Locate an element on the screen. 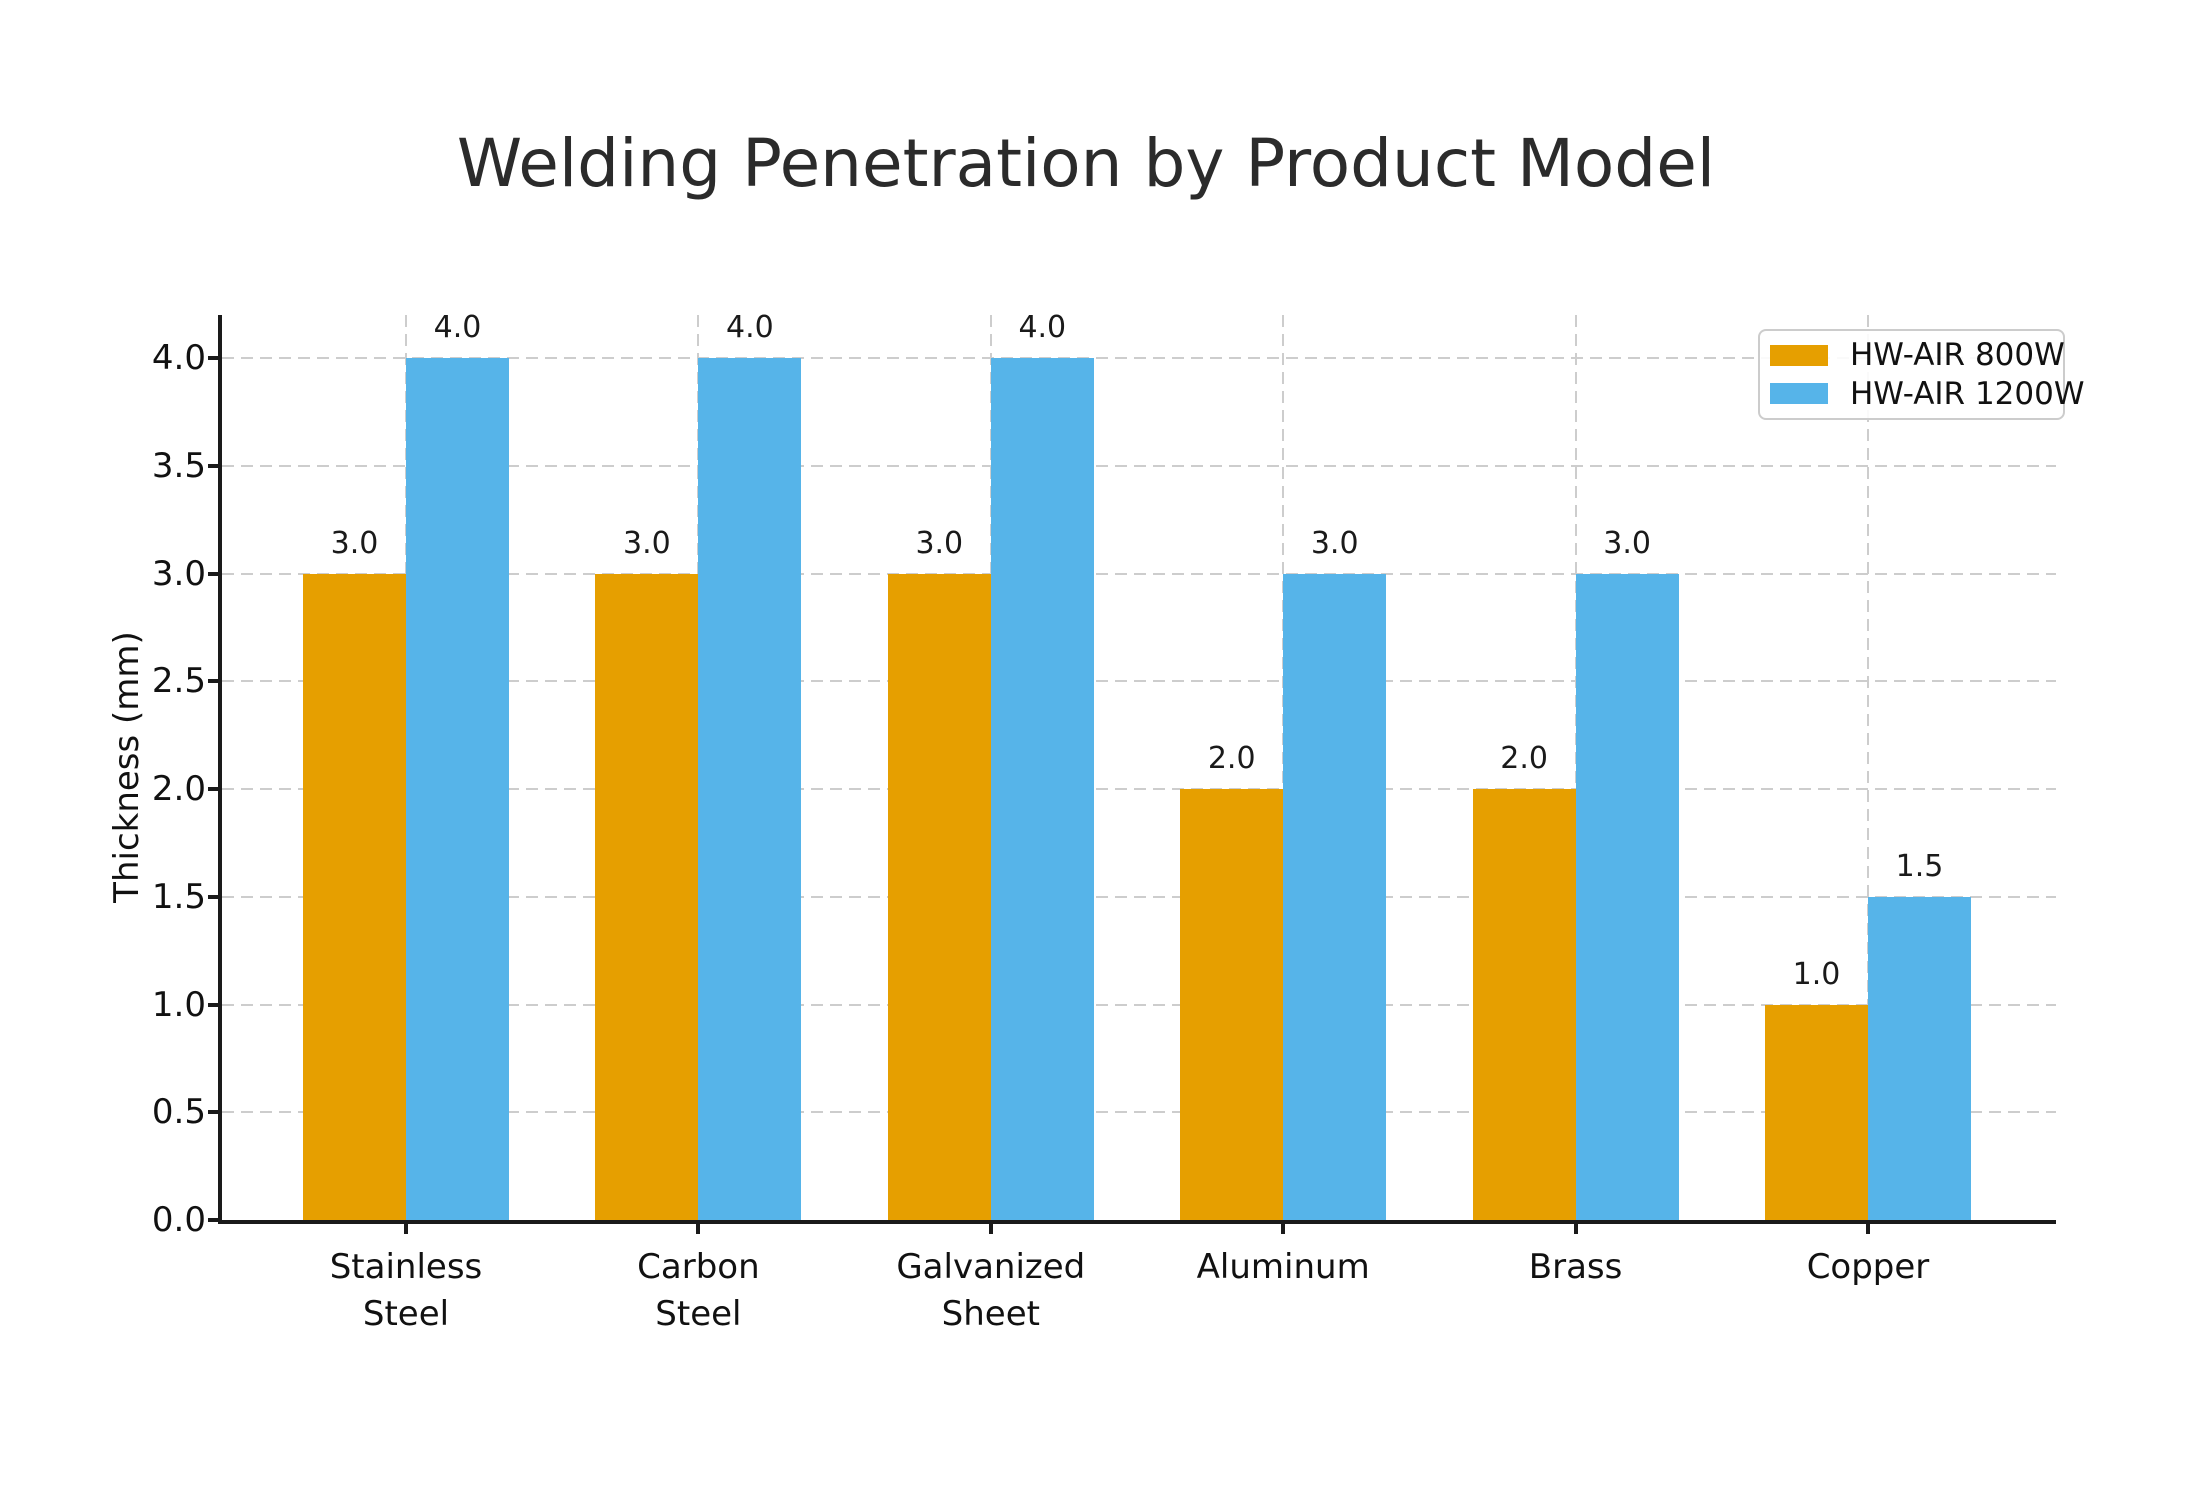 This screenshot has width=2200, height=1500. y-tick-label: 4.0 is located at coordinates (178, 358).